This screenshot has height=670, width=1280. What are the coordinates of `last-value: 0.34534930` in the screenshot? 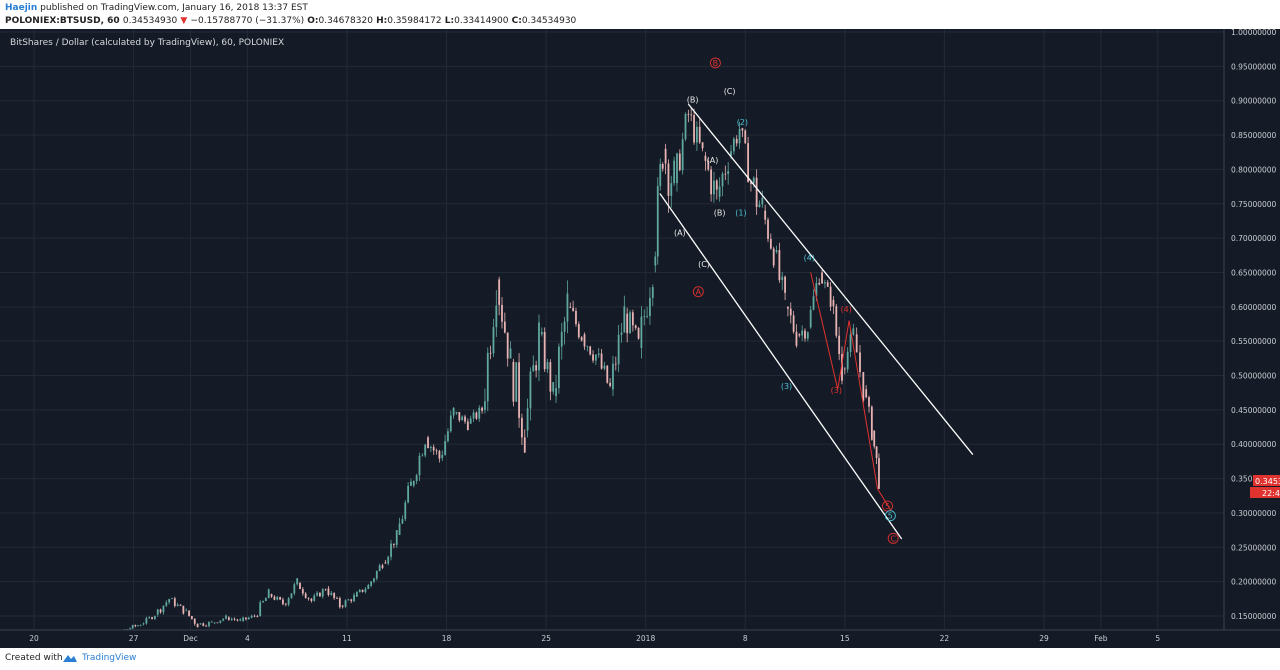 It's located at (150, 21).